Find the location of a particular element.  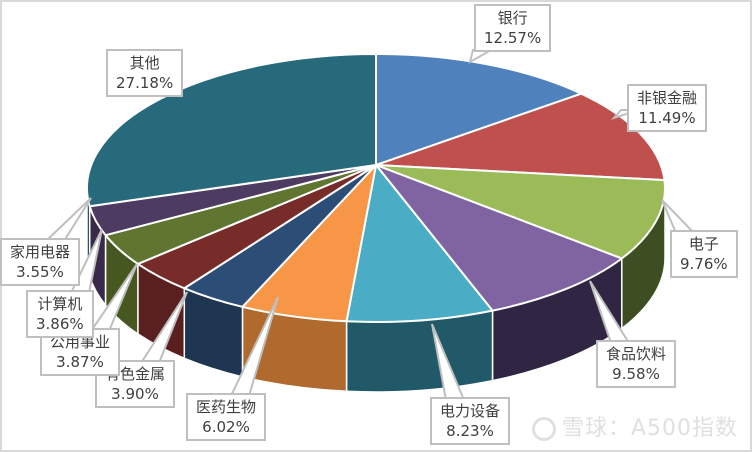

data-label-value: 9.76% is located at coordinates (704, 264).